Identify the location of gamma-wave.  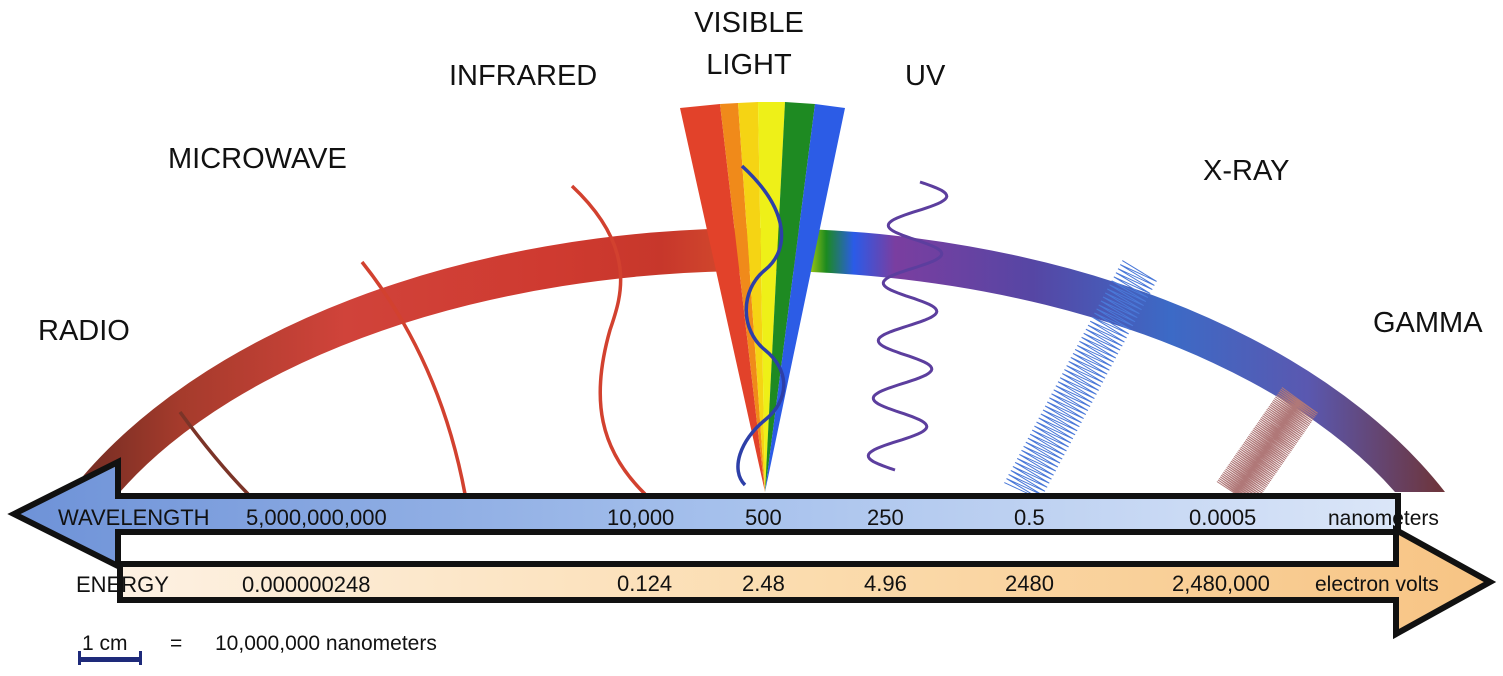
(1267, 447).